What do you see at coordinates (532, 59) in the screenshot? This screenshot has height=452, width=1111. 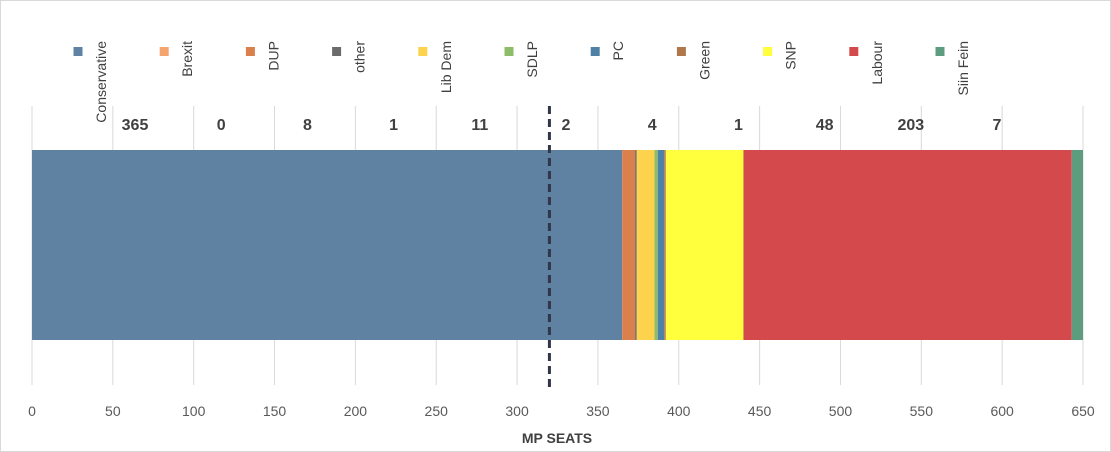 I see `legend-label-sdlp: SDLP` at bounding box center [532, 59].